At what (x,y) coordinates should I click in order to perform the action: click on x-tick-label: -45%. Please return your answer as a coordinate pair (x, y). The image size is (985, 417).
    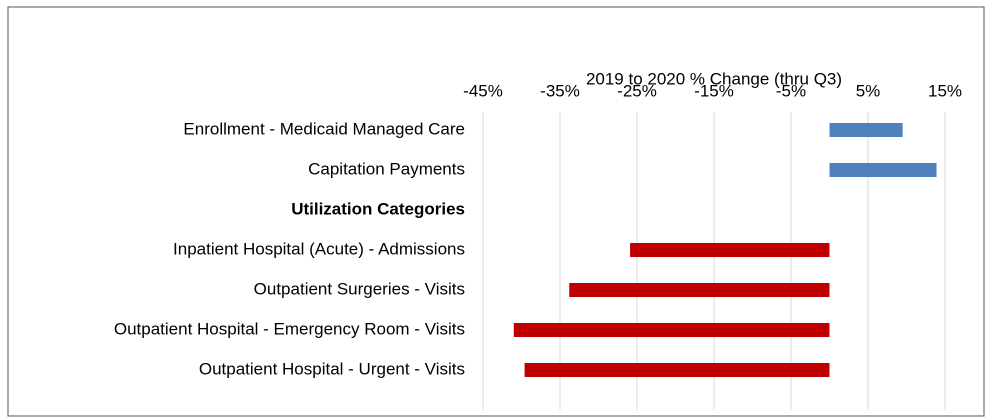
    Looking at the image, I should click on (483, 90).